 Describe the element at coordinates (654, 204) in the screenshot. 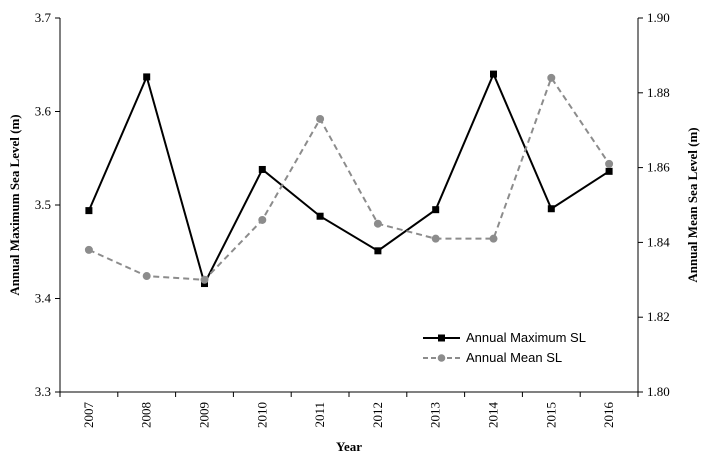

I see `right-y-axis-ticks: 1.80 1.82 1.84 1.86 1.88 1.90` at that location.